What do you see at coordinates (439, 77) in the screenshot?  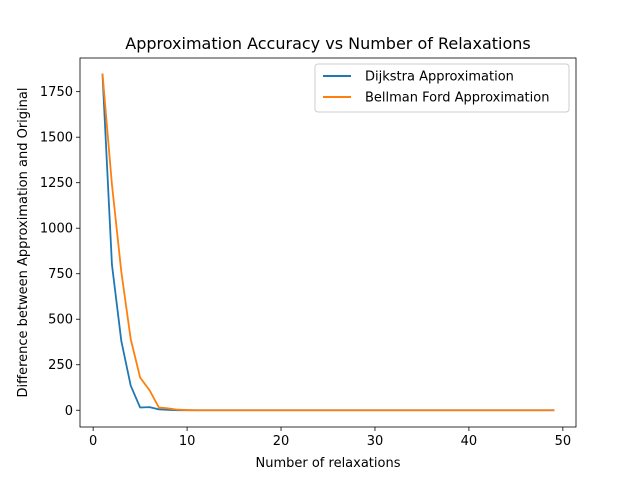 I see `legend-label-dijkstra: Dijkstra Approximation` at bounding box center [439, 77].